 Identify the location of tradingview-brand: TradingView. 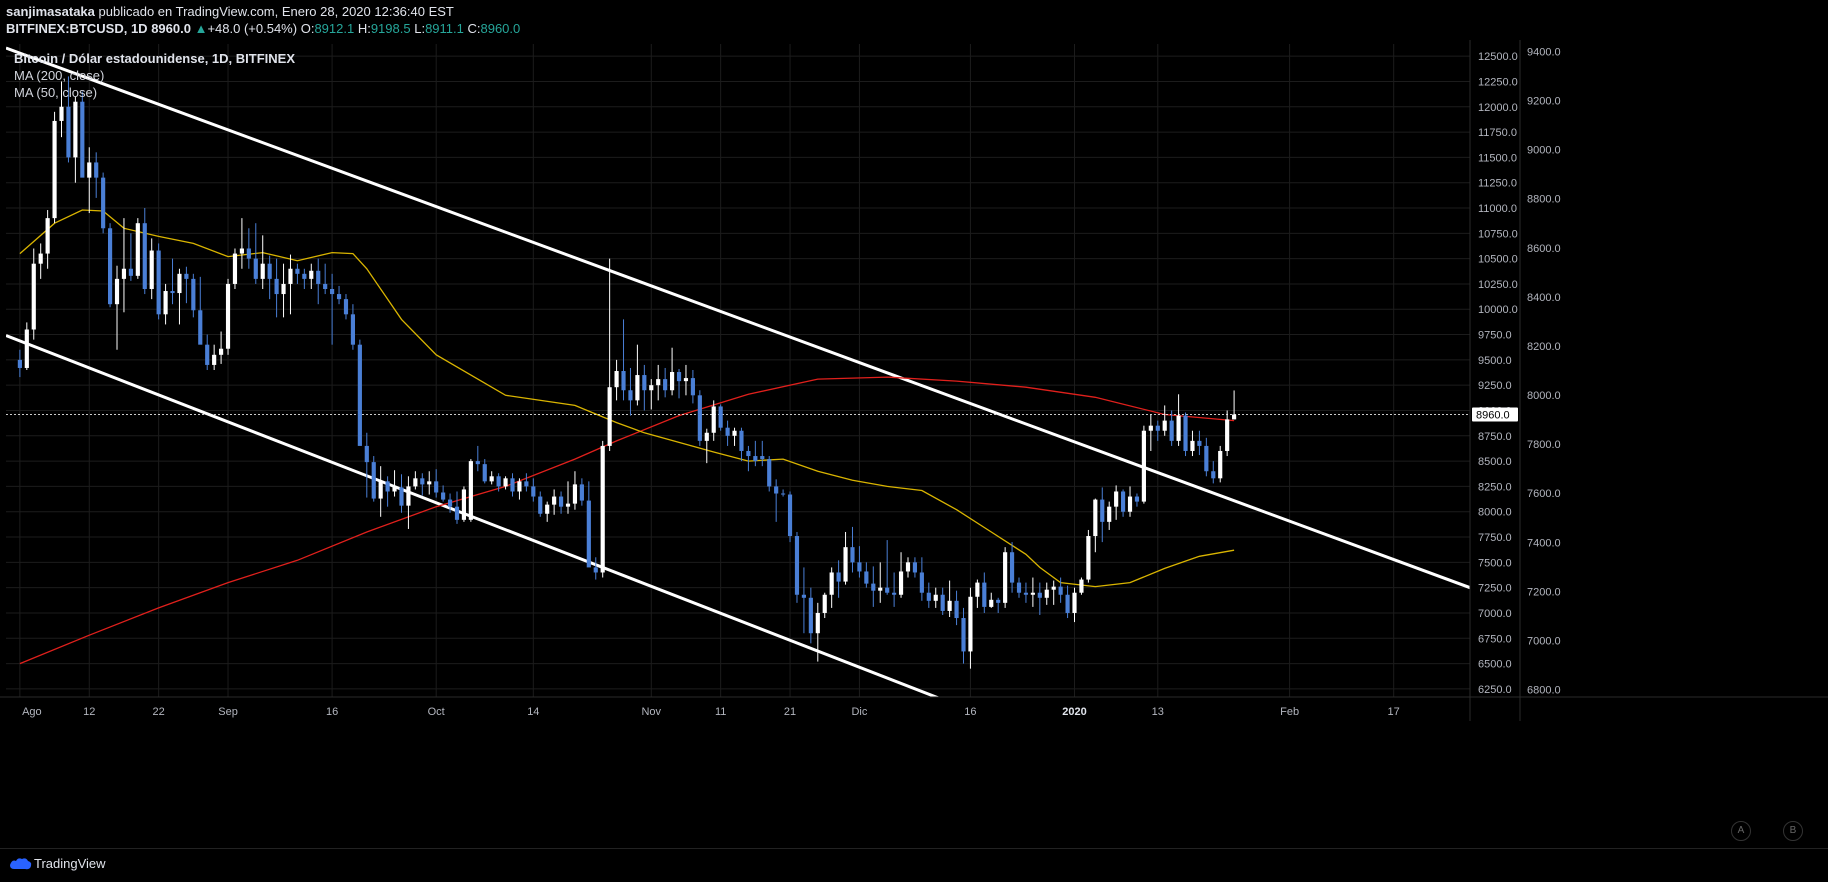
(70, 863).